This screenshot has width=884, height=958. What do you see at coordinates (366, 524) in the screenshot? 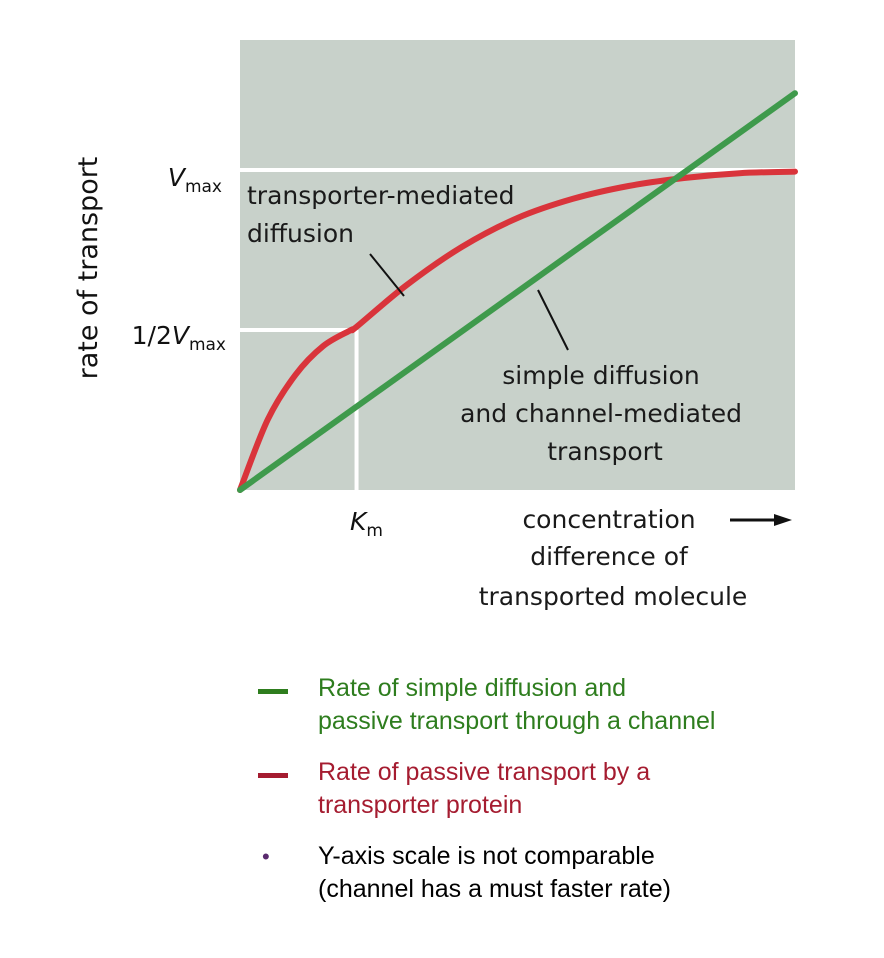
I see `x-tick-km: Km` at bounding box center [366, 524].